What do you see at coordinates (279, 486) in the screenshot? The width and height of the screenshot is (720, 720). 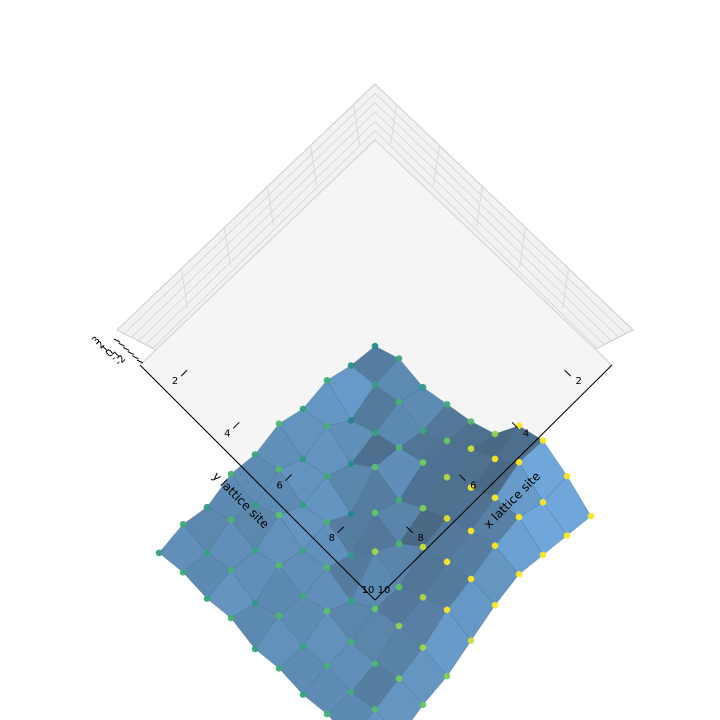 I see `y-tick-label: 6` at bounding box center [279, 486].